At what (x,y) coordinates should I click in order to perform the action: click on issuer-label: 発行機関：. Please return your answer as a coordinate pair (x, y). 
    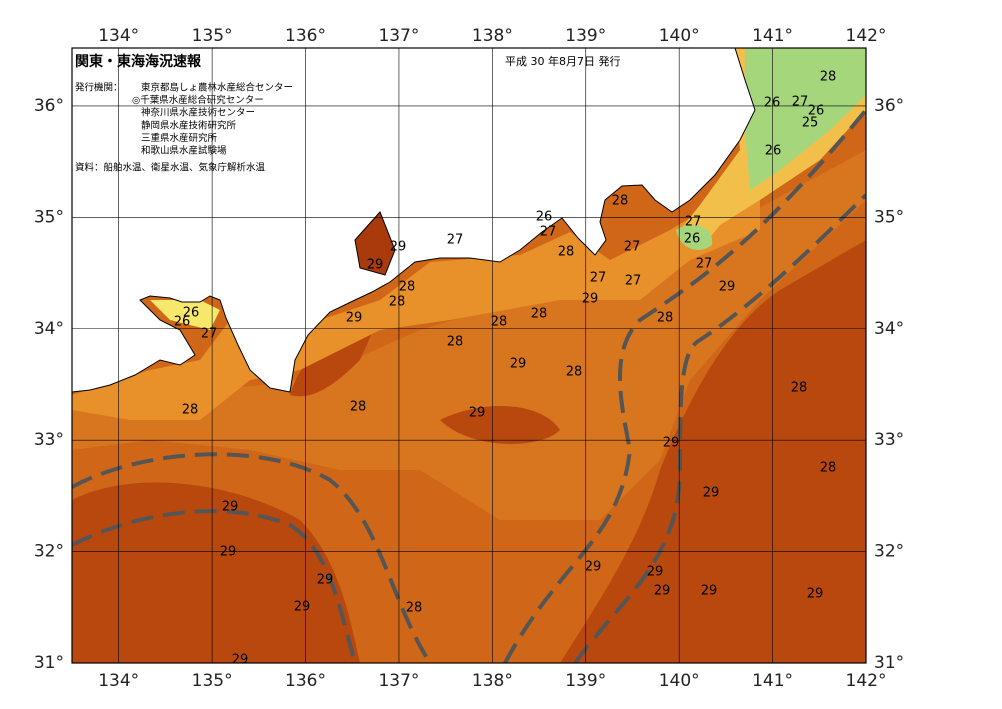
    Looking at the image, I should click on (99, 88).